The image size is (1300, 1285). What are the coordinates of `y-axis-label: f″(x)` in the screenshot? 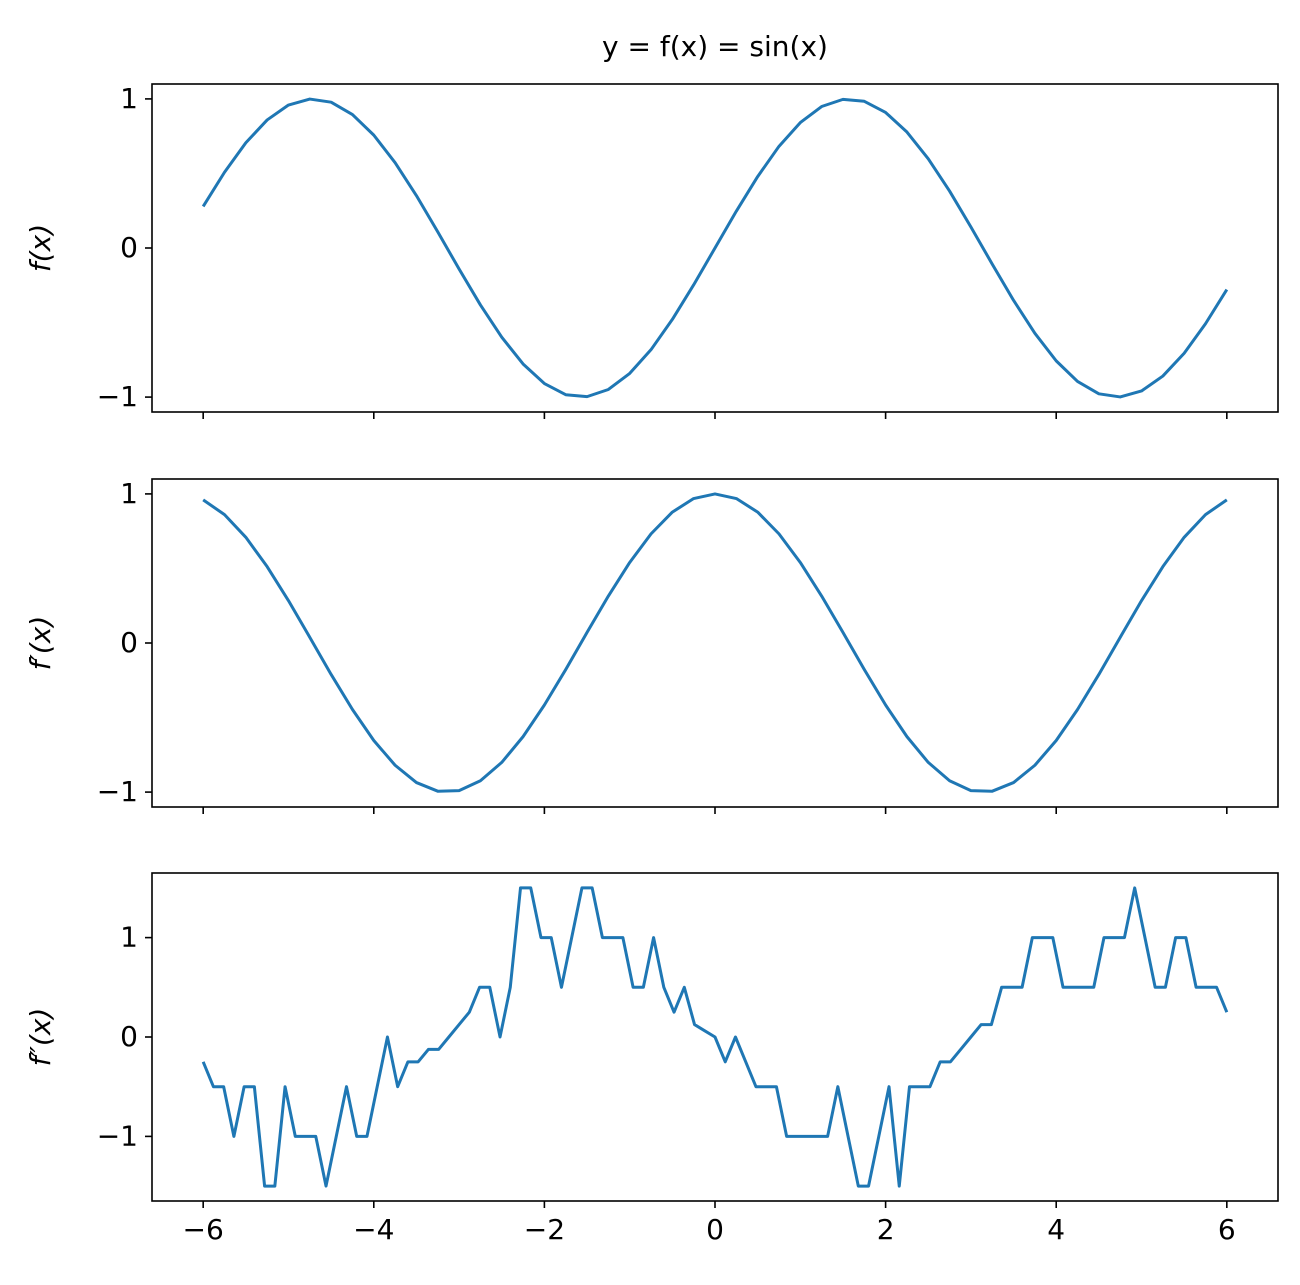 It's located at (40, 1037).